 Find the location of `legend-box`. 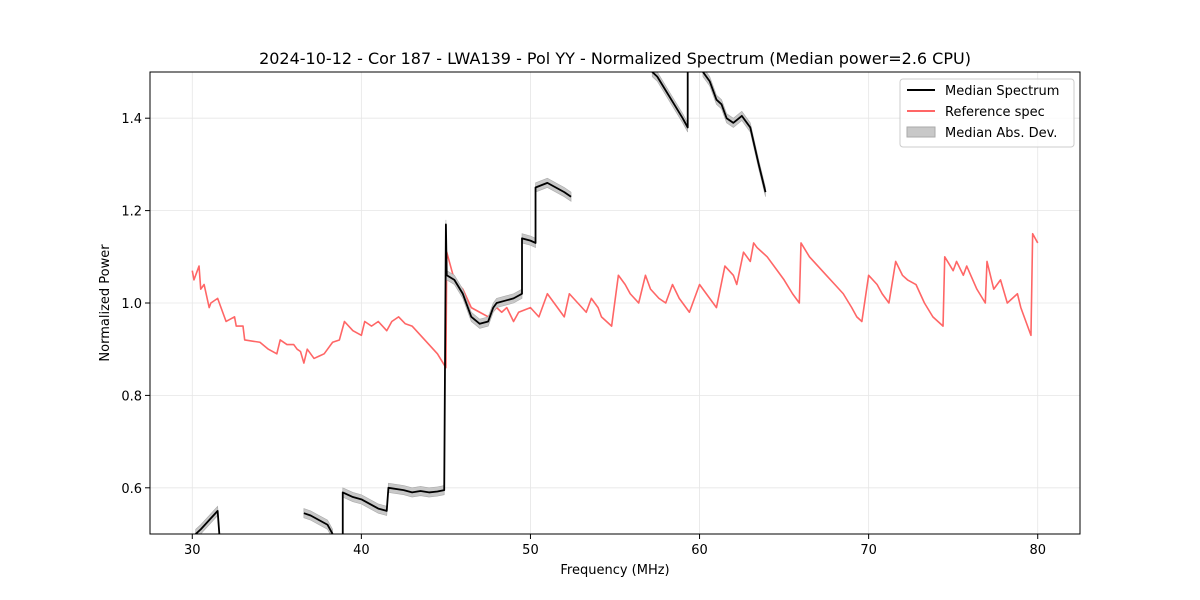

legend-box is located at coordinates (987, 113).